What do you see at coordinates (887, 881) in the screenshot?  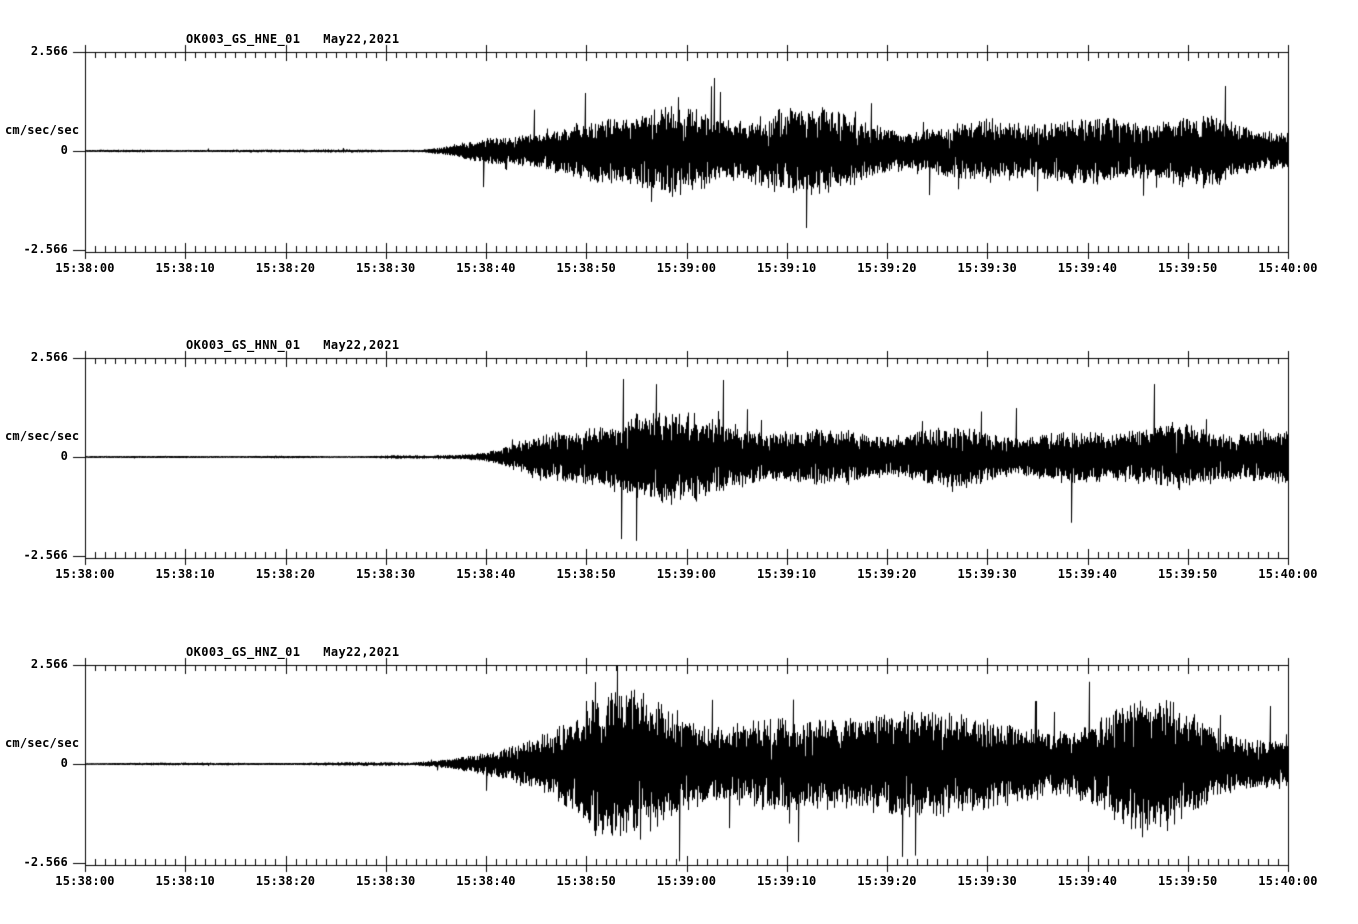 I see `x-tick-label: 15:39:20` at bounding box center [887, 881].